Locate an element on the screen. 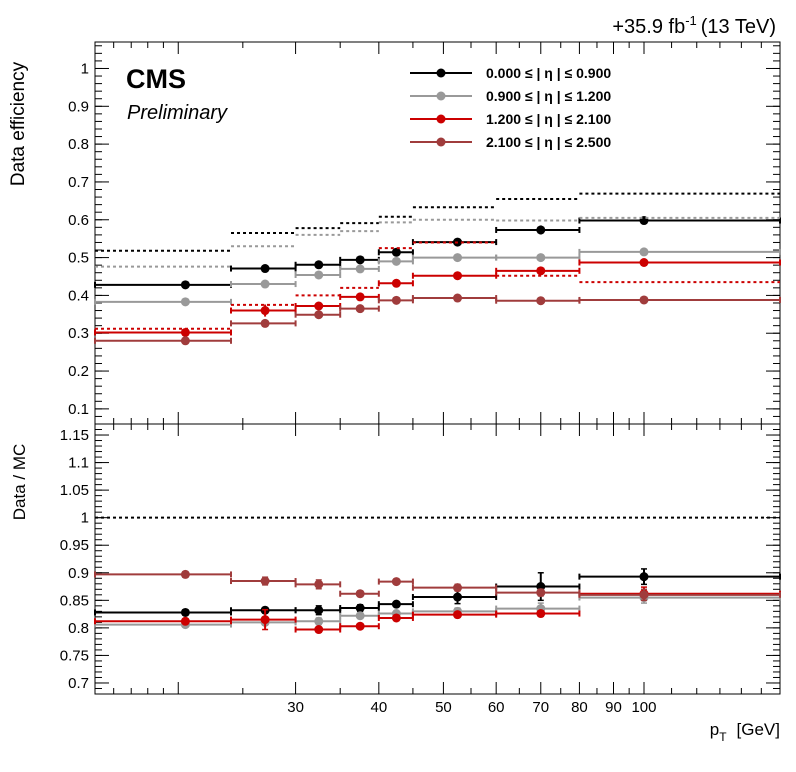 This screenshot has height=772, width=796. status-label: Preliminary is located at coordinates (177, 113).